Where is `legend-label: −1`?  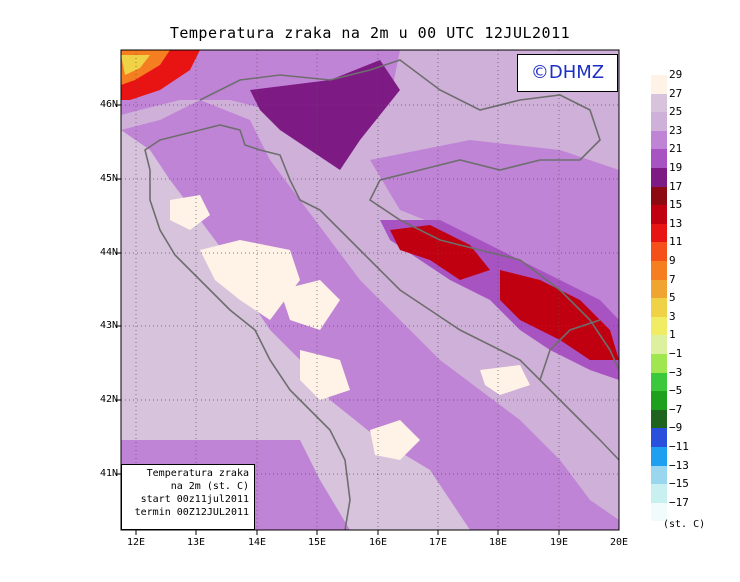 legend-label: −1 is located at coordinates (676, 353).